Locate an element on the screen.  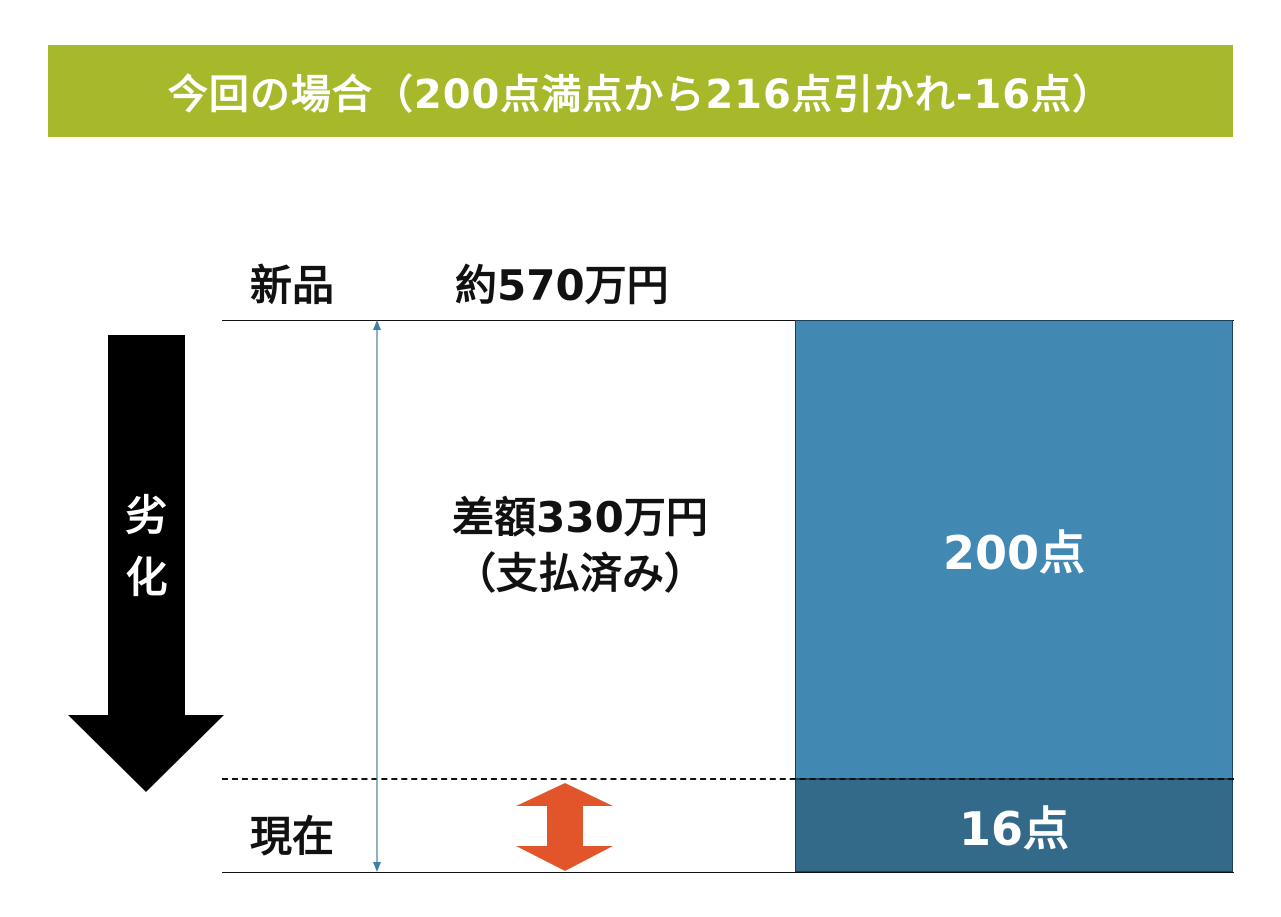
down-arrow-icon is located at coordinates (146, 563).